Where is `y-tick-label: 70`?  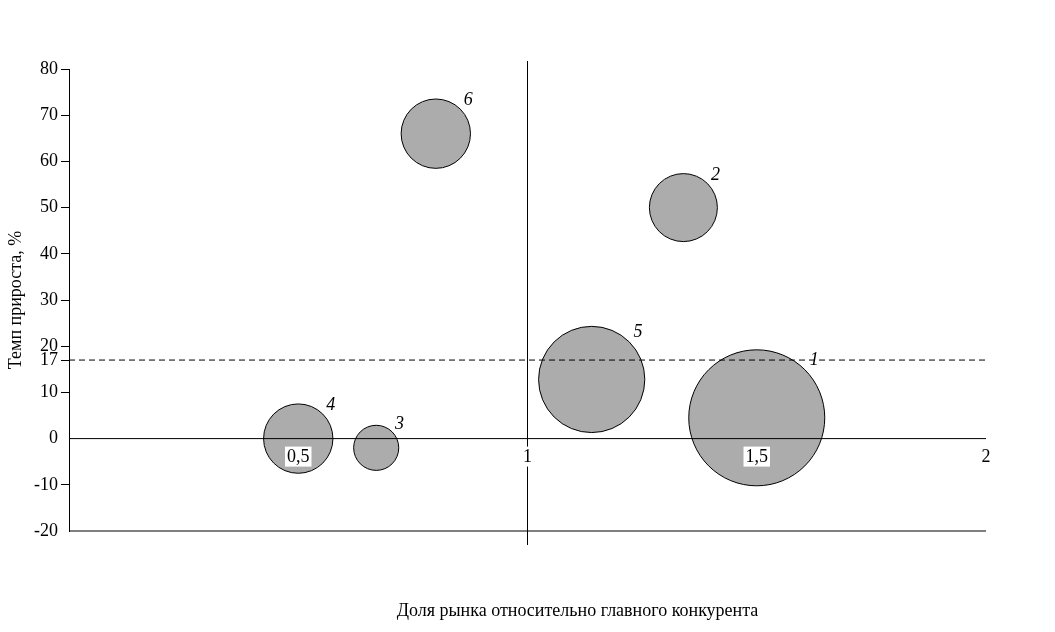
y-tick-label: 70 is located at coordinates (49, 113).